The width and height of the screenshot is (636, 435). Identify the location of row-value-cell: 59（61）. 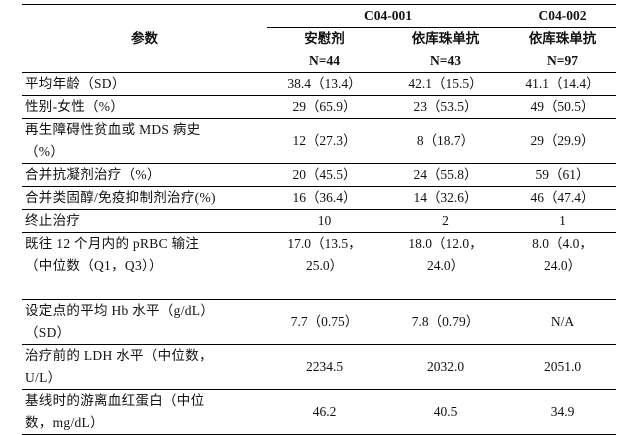
(562, 175).